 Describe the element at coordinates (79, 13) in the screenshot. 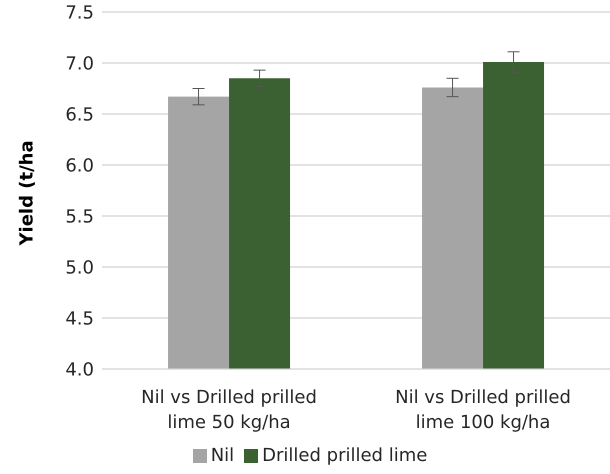

I see `y-tick-label: 7.5` at that location.